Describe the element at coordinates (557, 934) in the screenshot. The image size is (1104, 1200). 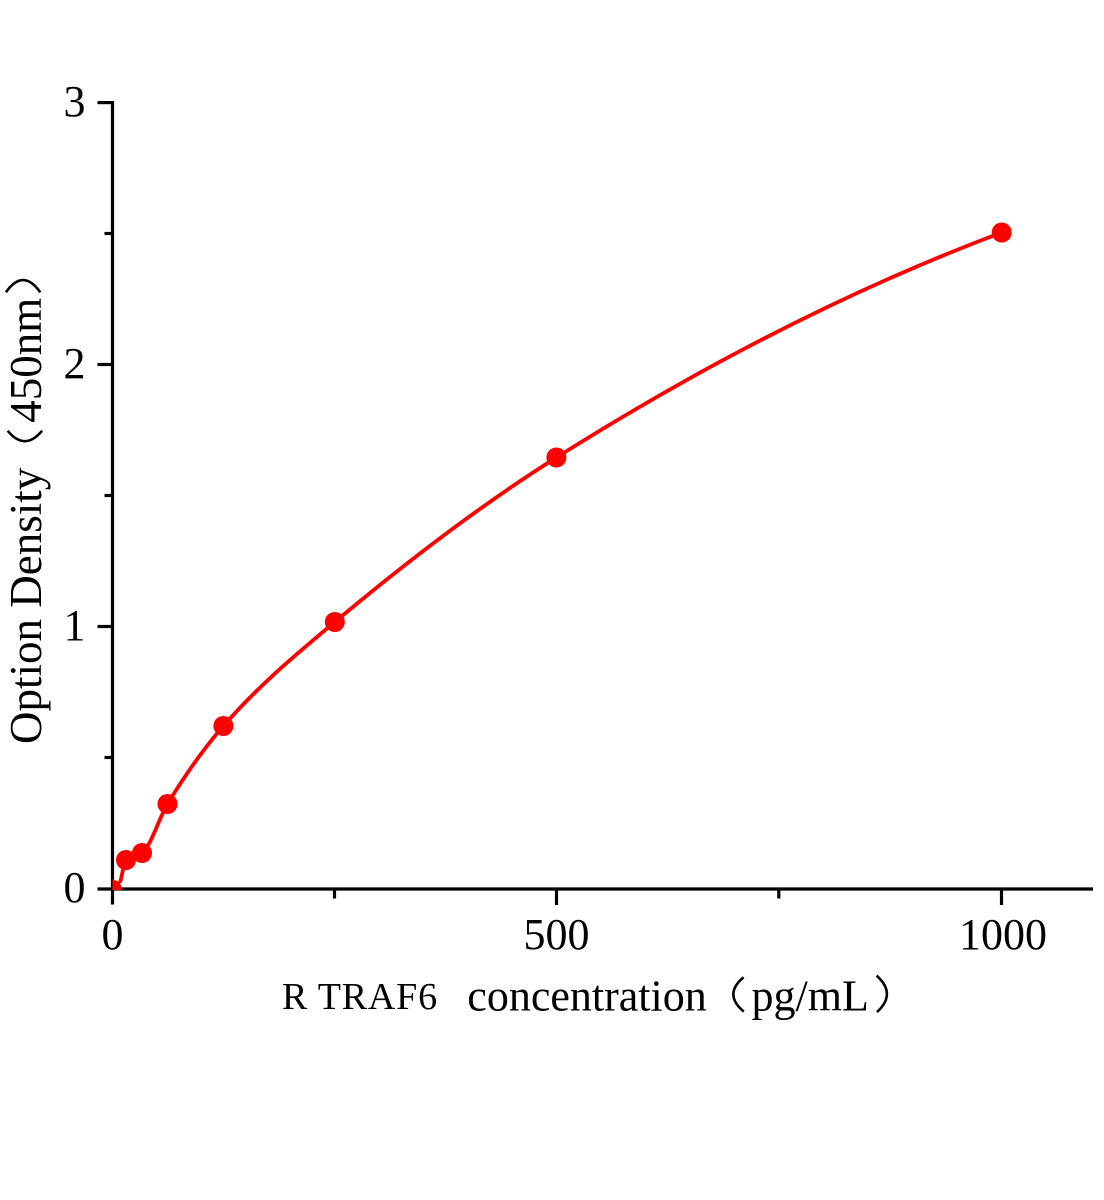
I see `svg-text: 500` at that location.